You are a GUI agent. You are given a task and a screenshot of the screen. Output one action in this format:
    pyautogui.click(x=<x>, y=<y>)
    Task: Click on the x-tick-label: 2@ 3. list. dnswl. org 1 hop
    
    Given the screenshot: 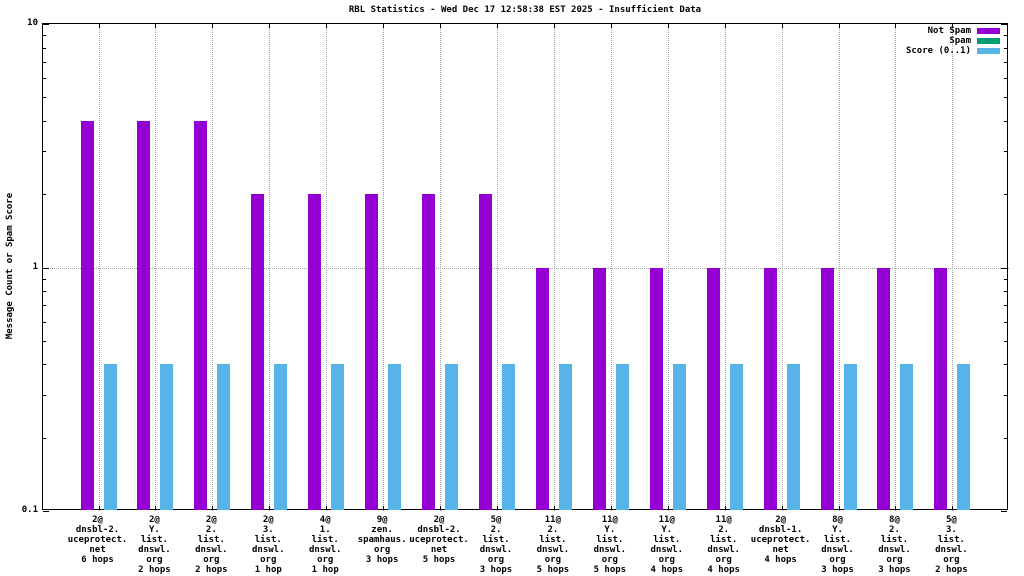 What is the action you would take?
    pyautogui.click(x=268, y=545)
    